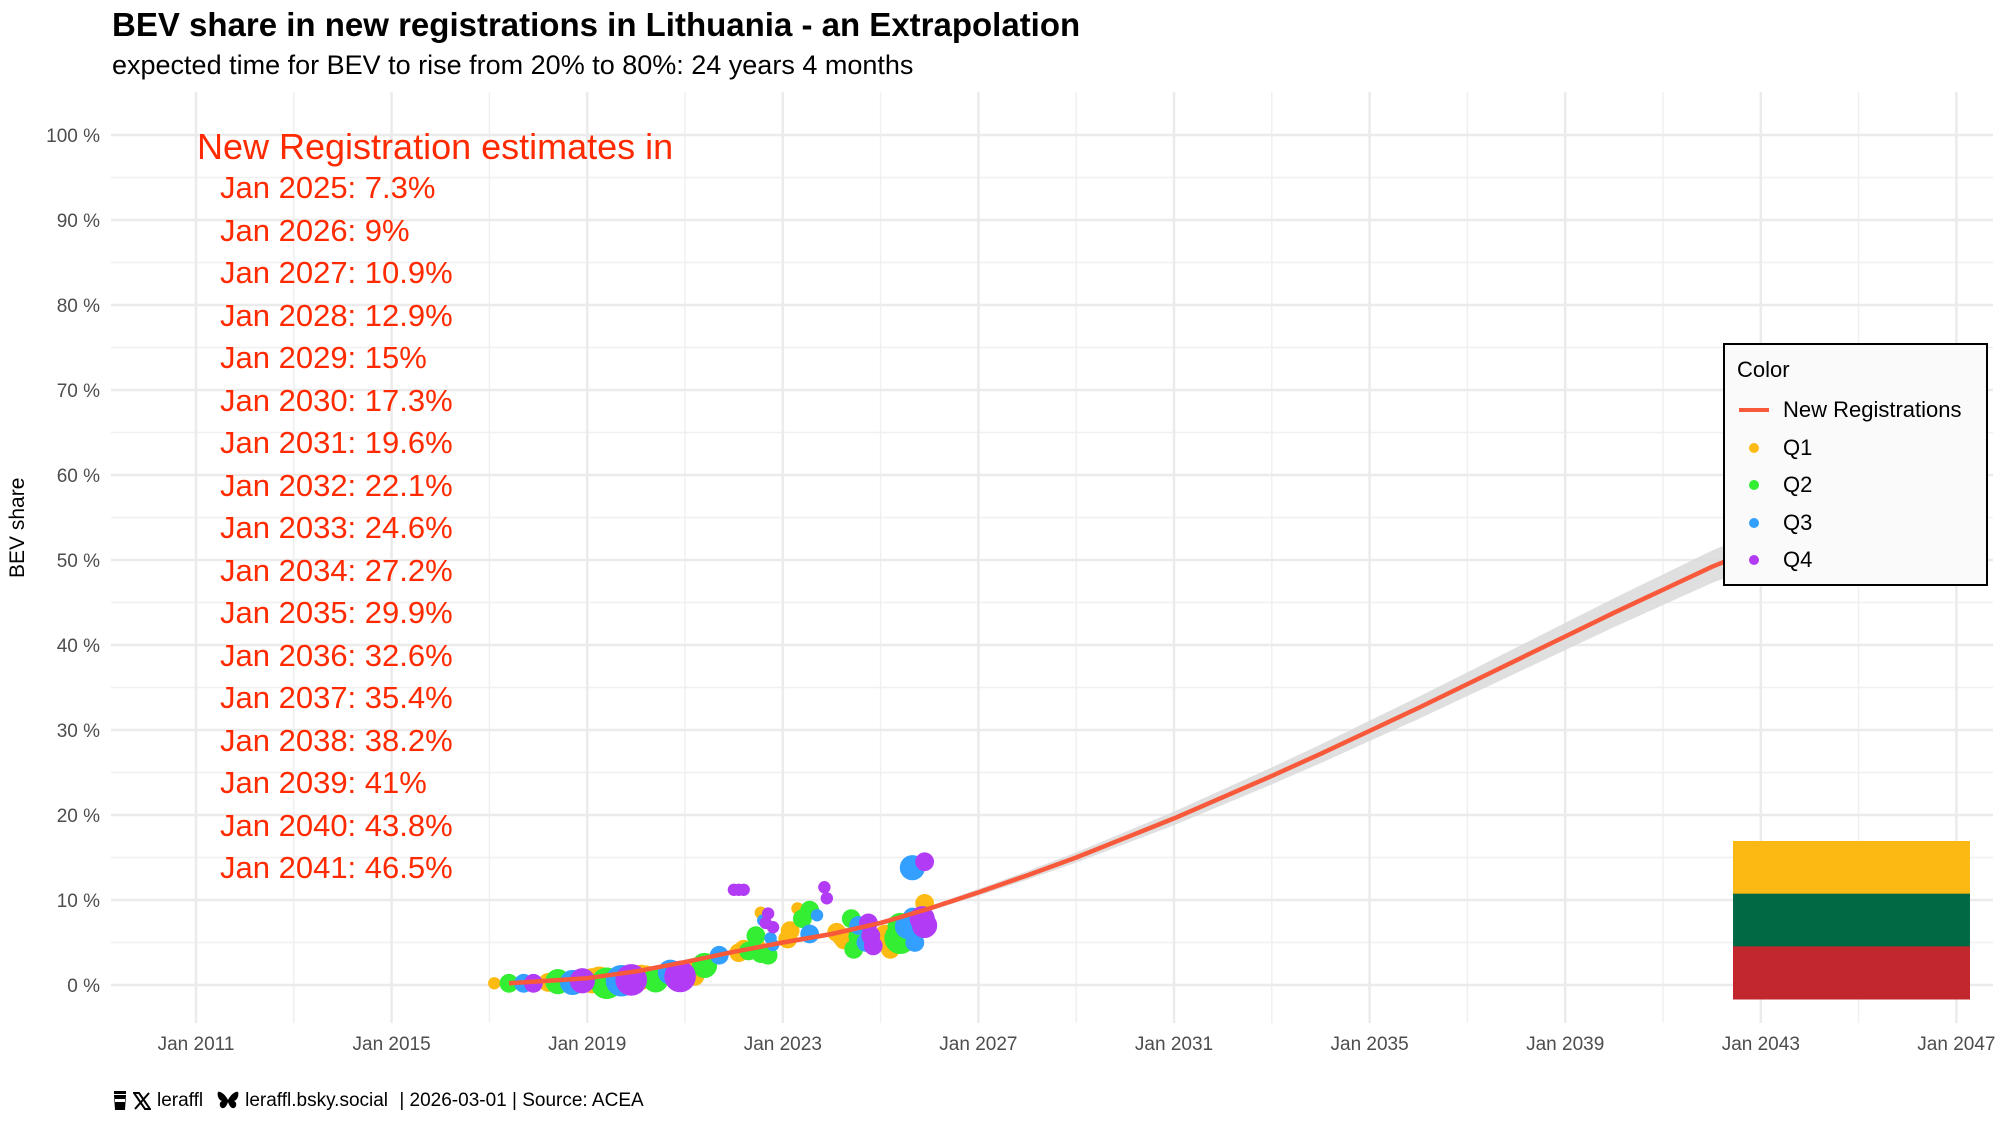  What do you see at coordinates (196, 1044) in the screenshot?
I see `x-tick-label: Jan 2011` at bounding box center [196, 1044].